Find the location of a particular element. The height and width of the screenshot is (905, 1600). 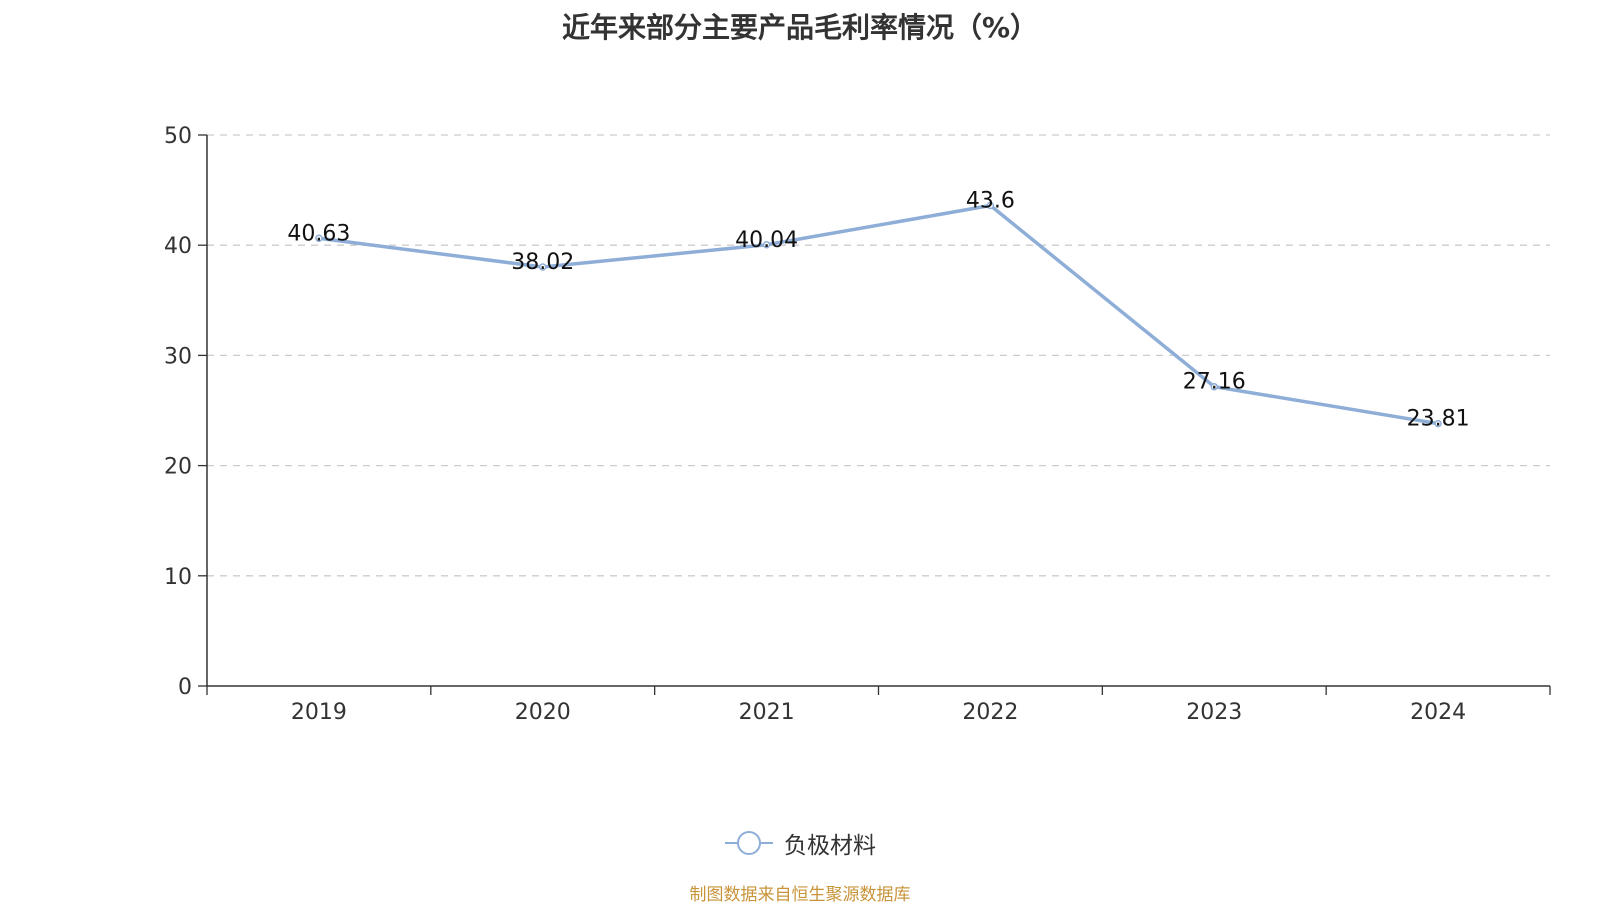

y-tick-label: 50 is located at coordinates (178, 136).